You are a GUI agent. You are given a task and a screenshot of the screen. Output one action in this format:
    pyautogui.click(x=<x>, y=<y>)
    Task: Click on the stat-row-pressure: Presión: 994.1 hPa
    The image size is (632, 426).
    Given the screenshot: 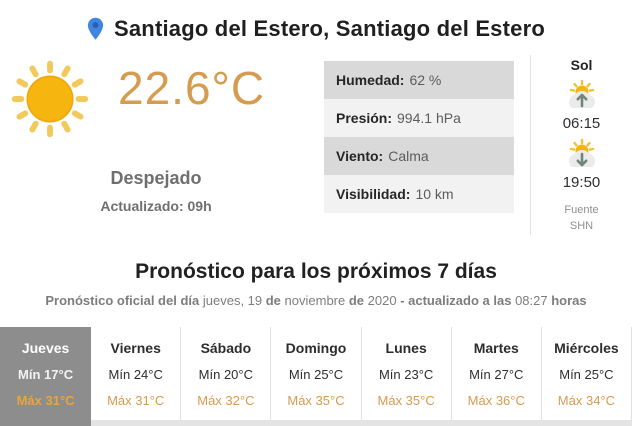 What is the action you would take?
    pyautogui.click(x=419, y=118)
    